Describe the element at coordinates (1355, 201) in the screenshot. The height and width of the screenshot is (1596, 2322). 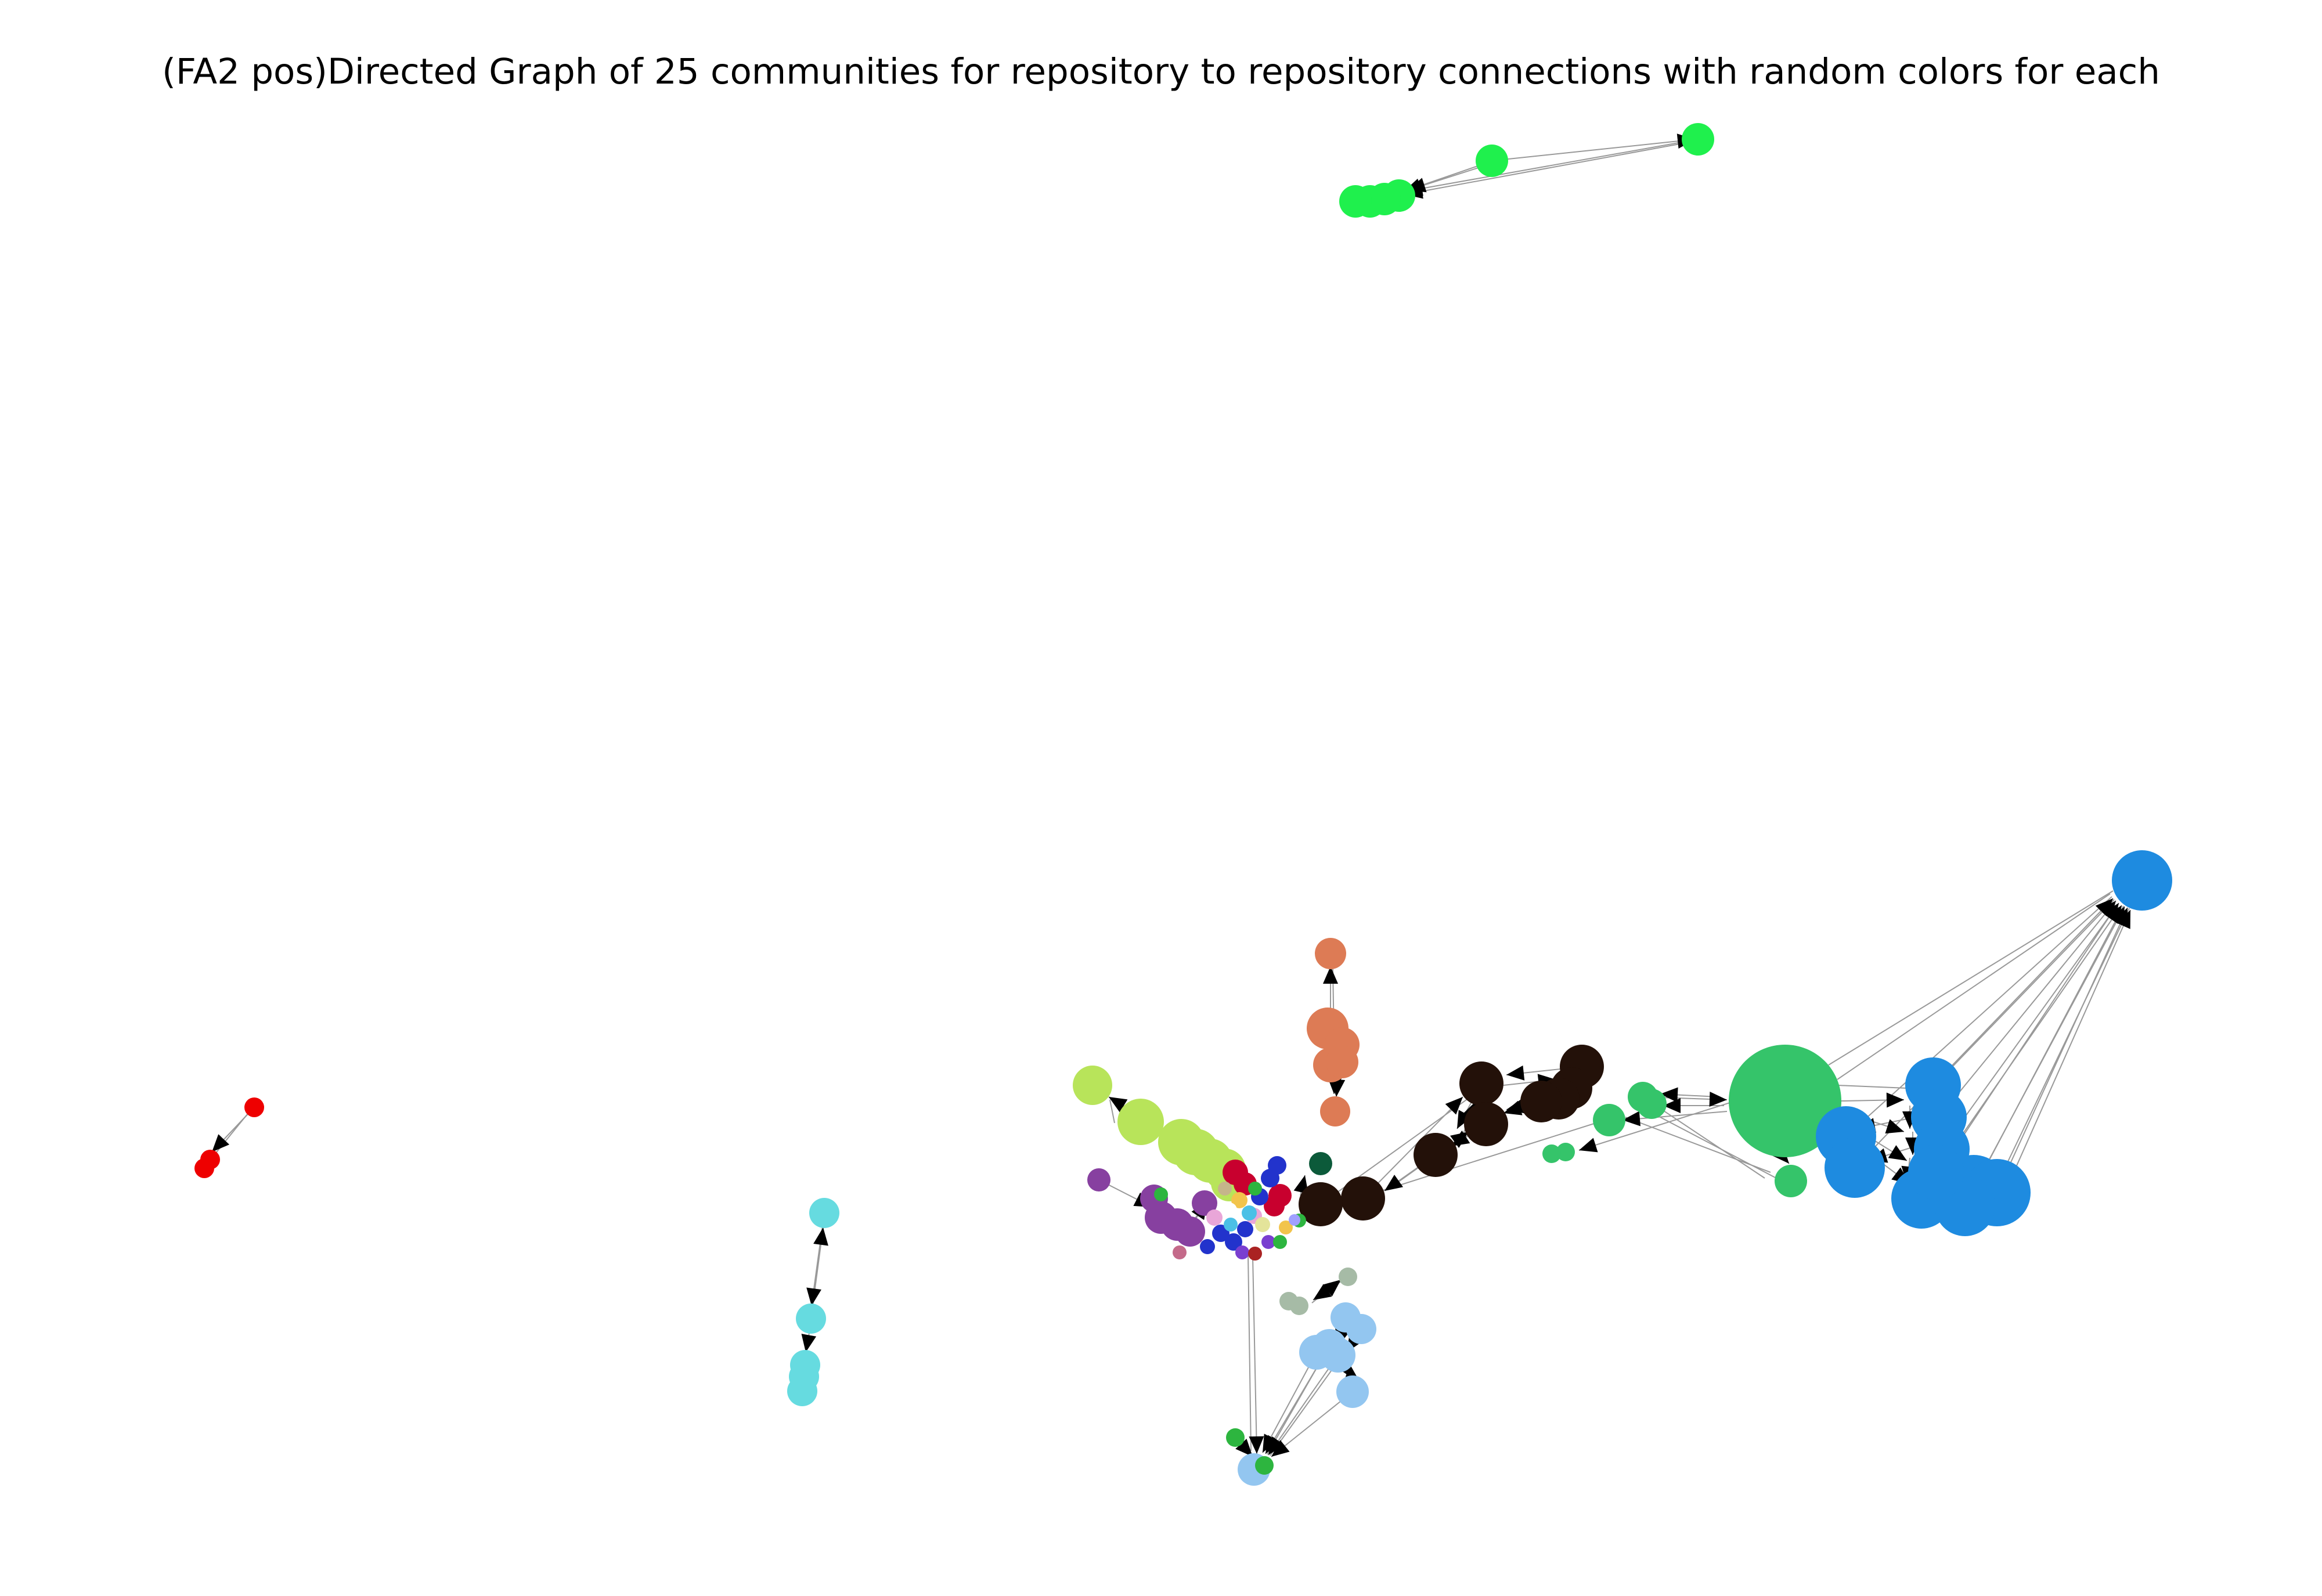
I see `graph-node-bright-green` at that location.